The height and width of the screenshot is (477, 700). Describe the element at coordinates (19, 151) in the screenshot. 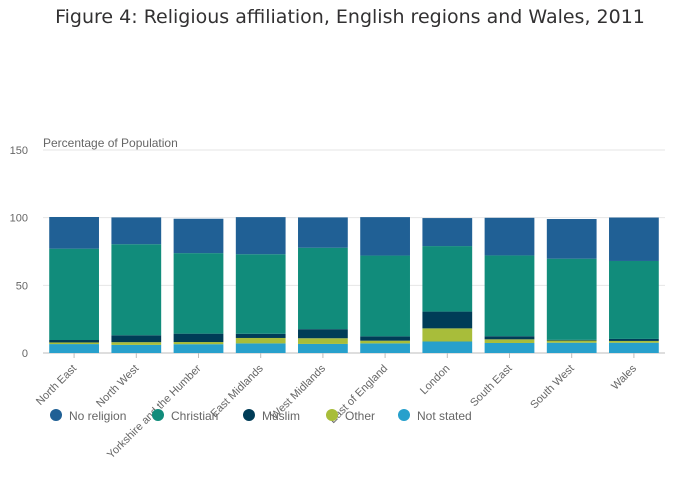

I see `y-tick-label: 150` at that location.